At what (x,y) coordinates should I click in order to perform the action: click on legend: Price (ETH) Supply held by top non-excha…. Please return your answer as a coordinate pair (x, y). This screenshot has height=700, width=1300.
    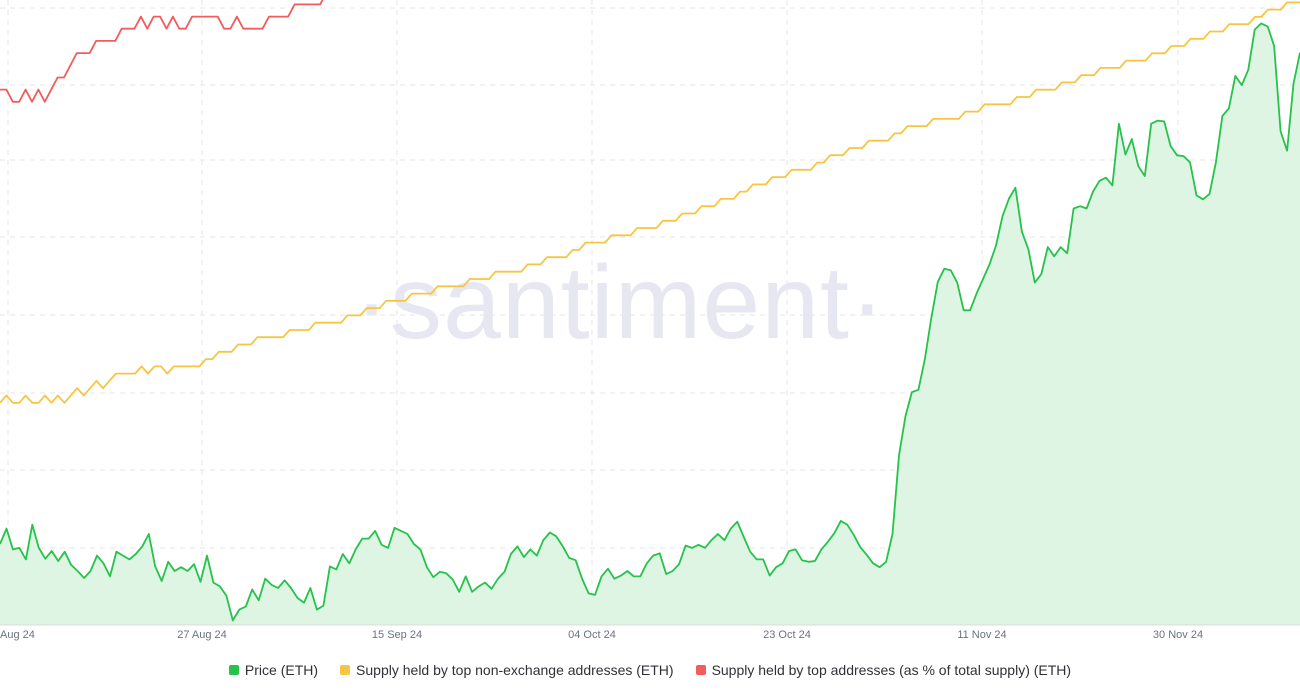
    Looking at the image, I should click on (650, 670).